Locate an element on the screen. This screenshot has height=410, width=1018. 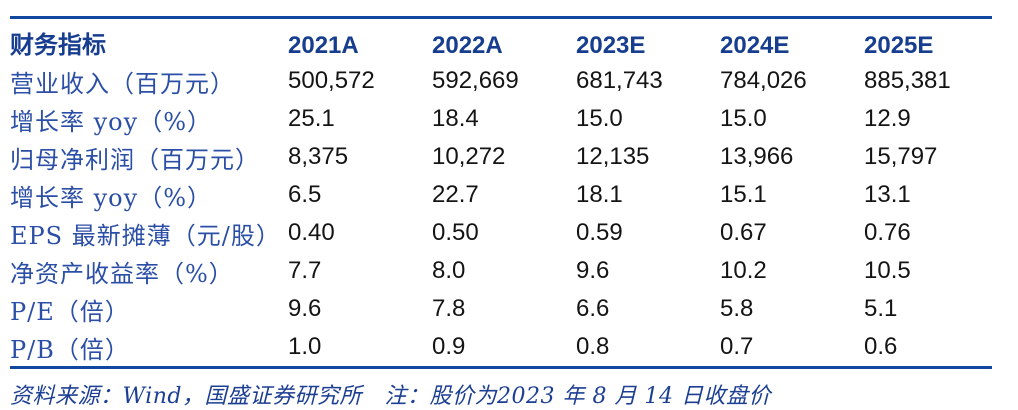
value-cell: 18.4 is located at coordinates (455, 118).